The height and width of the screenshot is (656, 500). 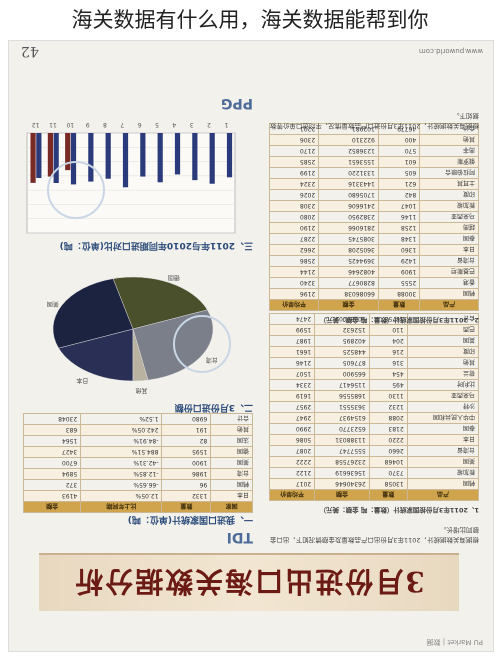 What do you see at coordinates (292, 473) in the screenshot?
I see `left-table-cell: 2122` at bounding box center [292, 473].